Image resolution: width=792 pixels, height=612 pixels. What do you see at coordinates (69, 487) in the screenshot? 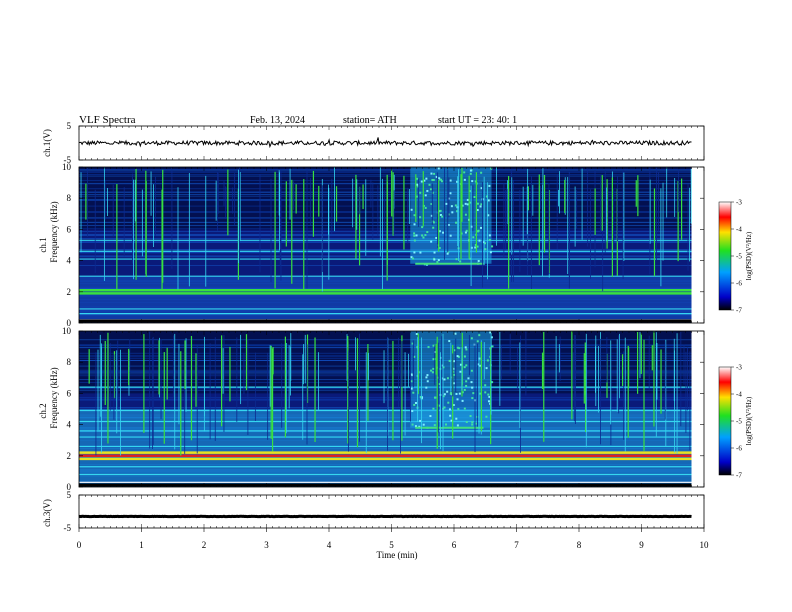
I see `ch2-spec-ytick-label: 0` at bounding box center [69, 487].